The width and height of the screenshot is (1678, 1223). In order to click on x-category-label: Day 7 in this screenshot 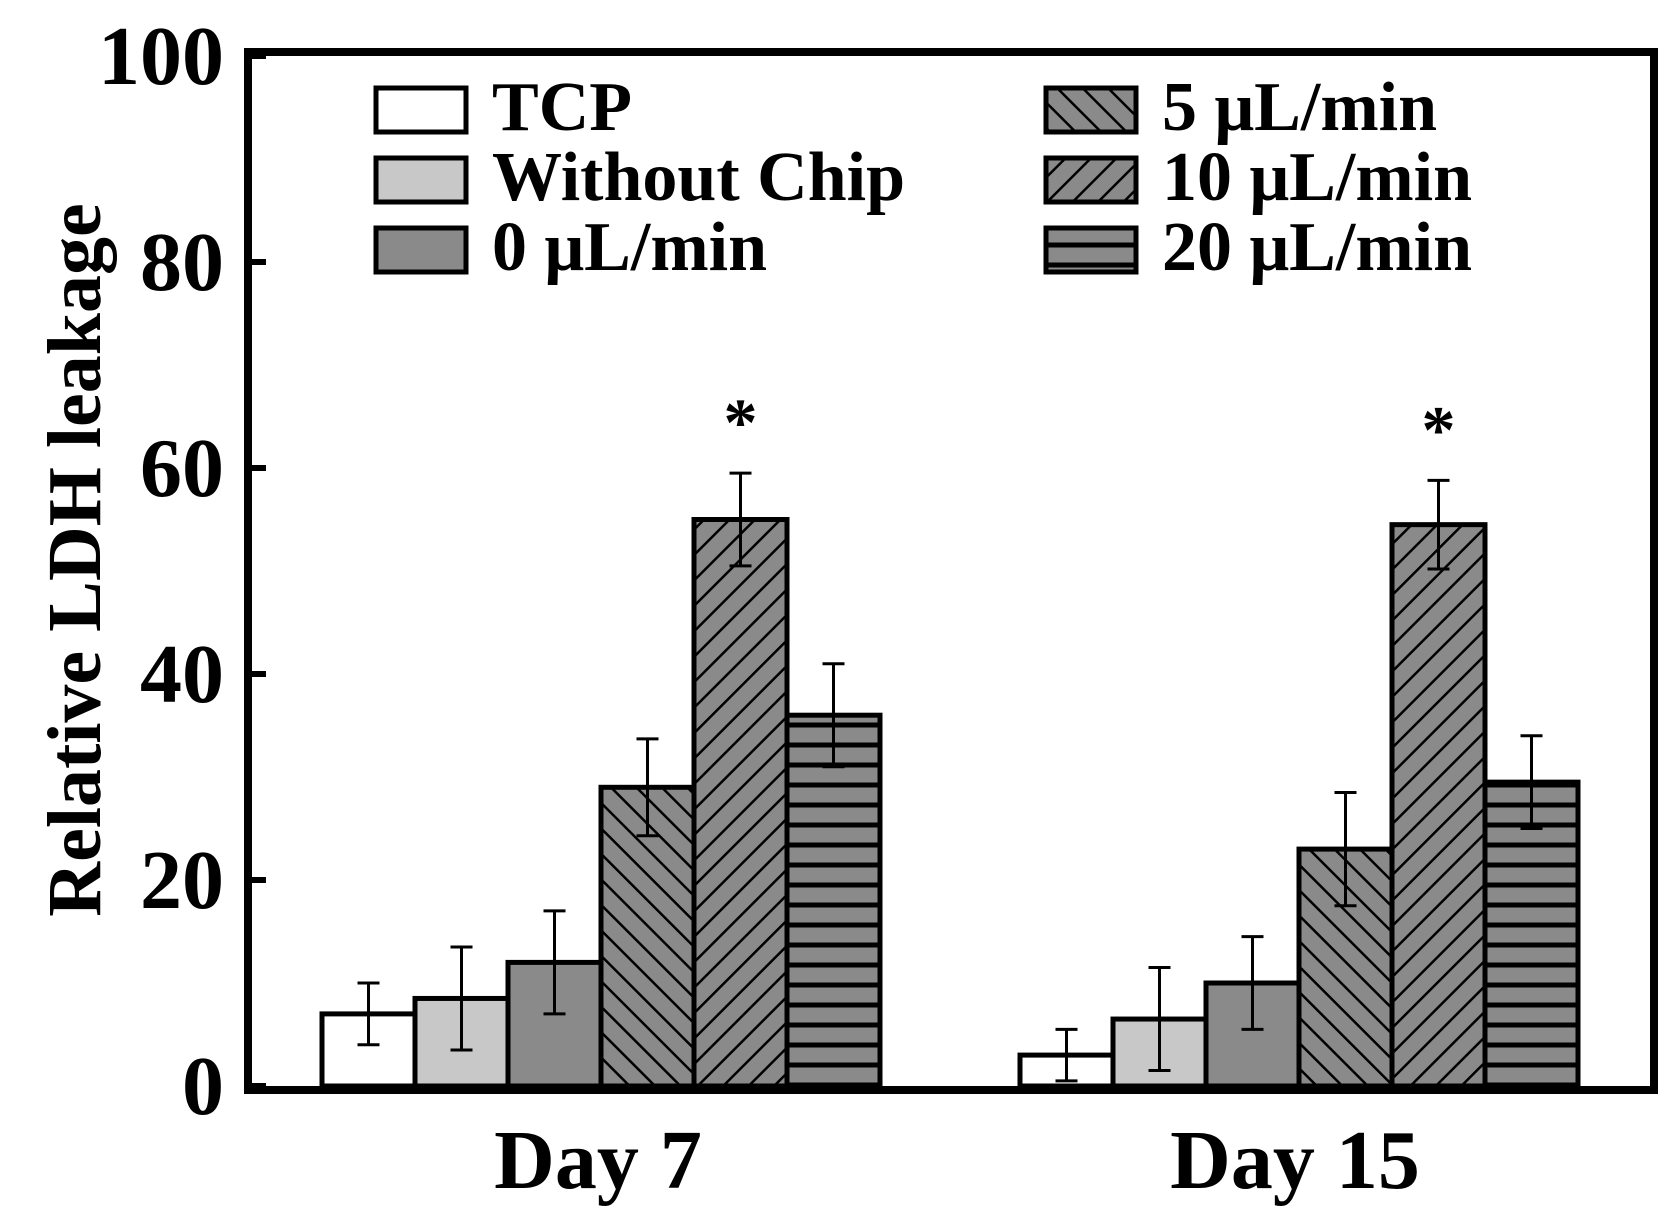, I will do `click(598, 1160)`.